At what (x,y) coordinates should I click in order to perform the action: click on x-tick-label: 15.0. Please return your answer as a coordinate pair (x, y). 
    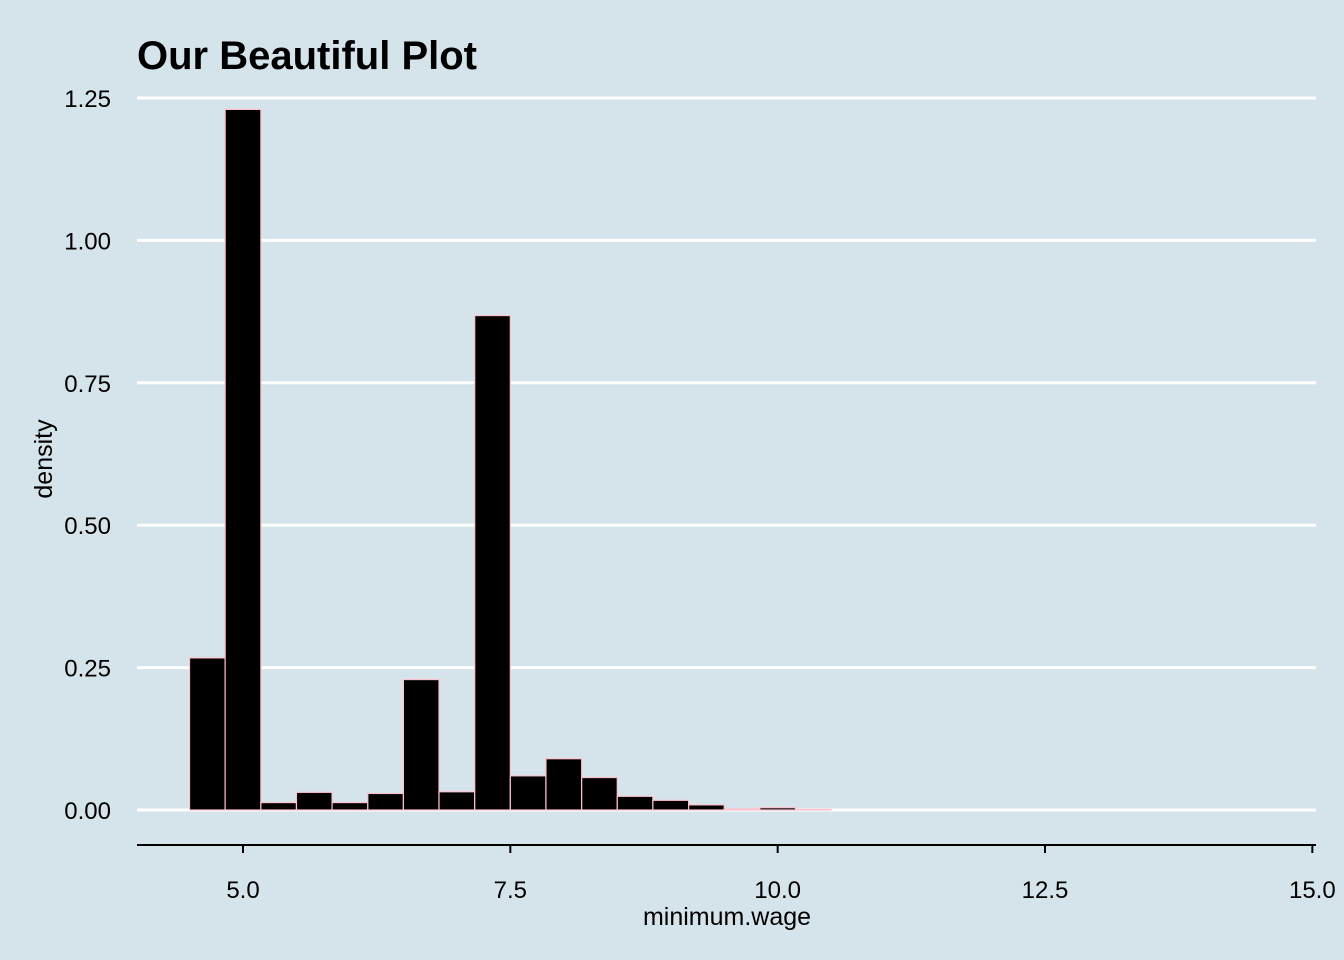
    Looking at the image, I should click on (1312, 890).